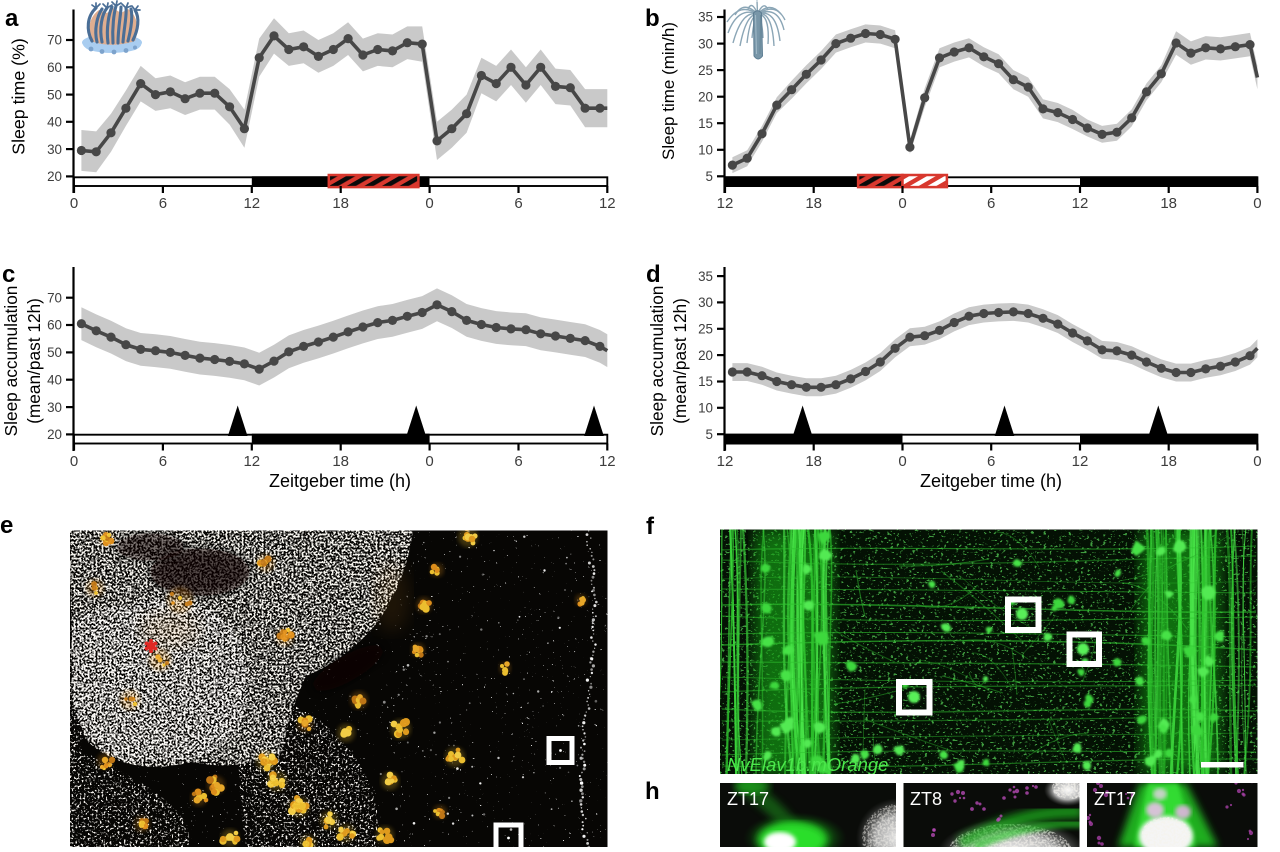 The image size is (1280, 852). What do you see at coordinates (926, 799) in the screenshot?
I see `svg-text: ZT8` at bounding box center [926, 799].